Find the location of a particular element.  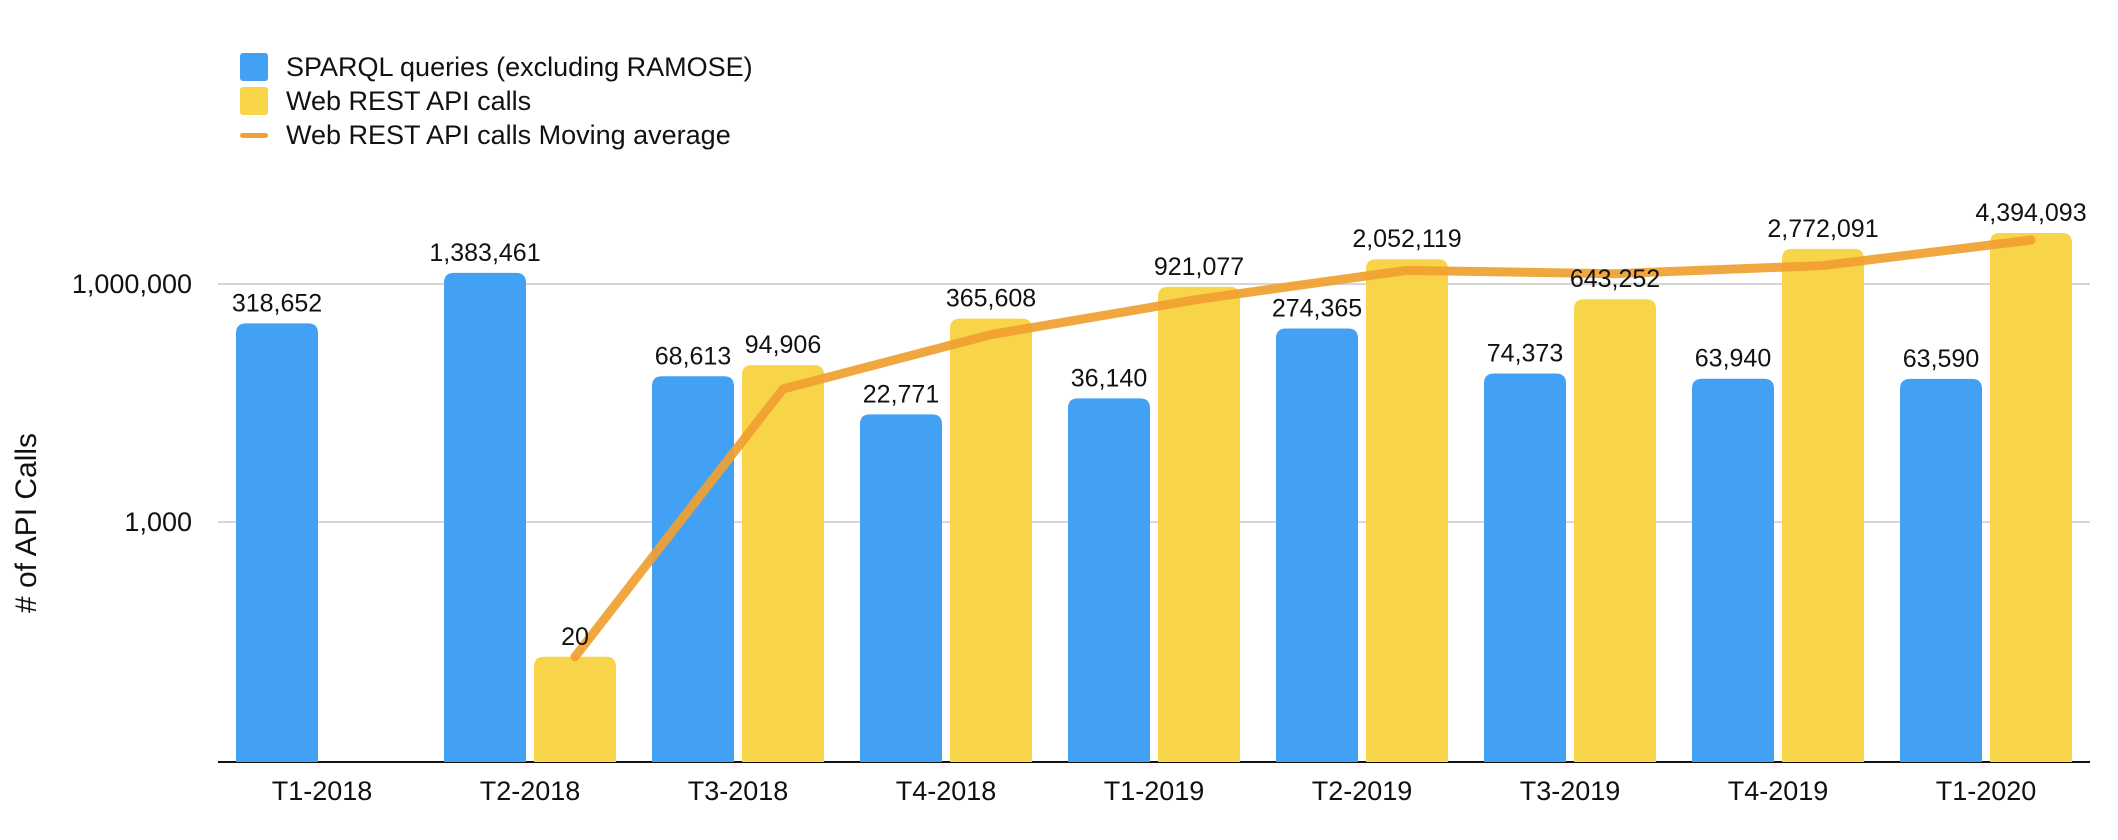

legend-label-sparql: SPARQL queries (excluding RAMOSE) is located at coordinates (519, 66).